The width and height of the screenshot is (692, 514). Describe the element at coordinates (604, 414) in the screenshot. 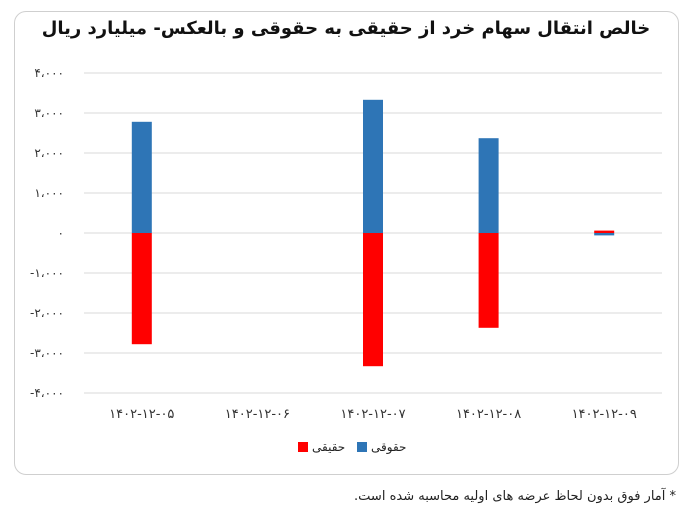

I see `x-tick-label: ۱۴۰۲-۱۲-۰۹` at that location.